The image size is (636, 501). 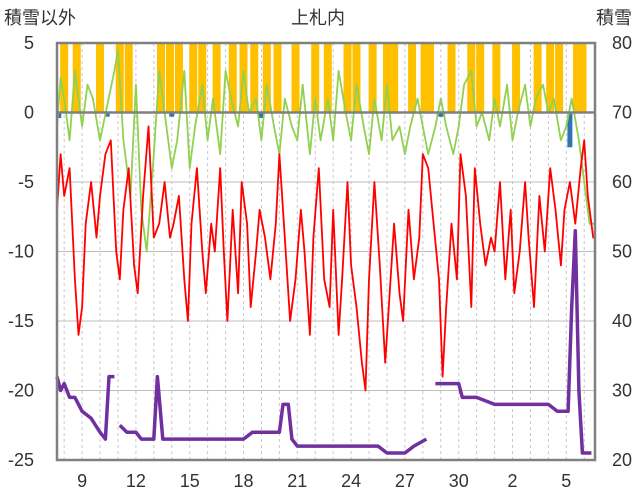 I want to click on y-left-tick-label: 5, so click(x=29, y=43).